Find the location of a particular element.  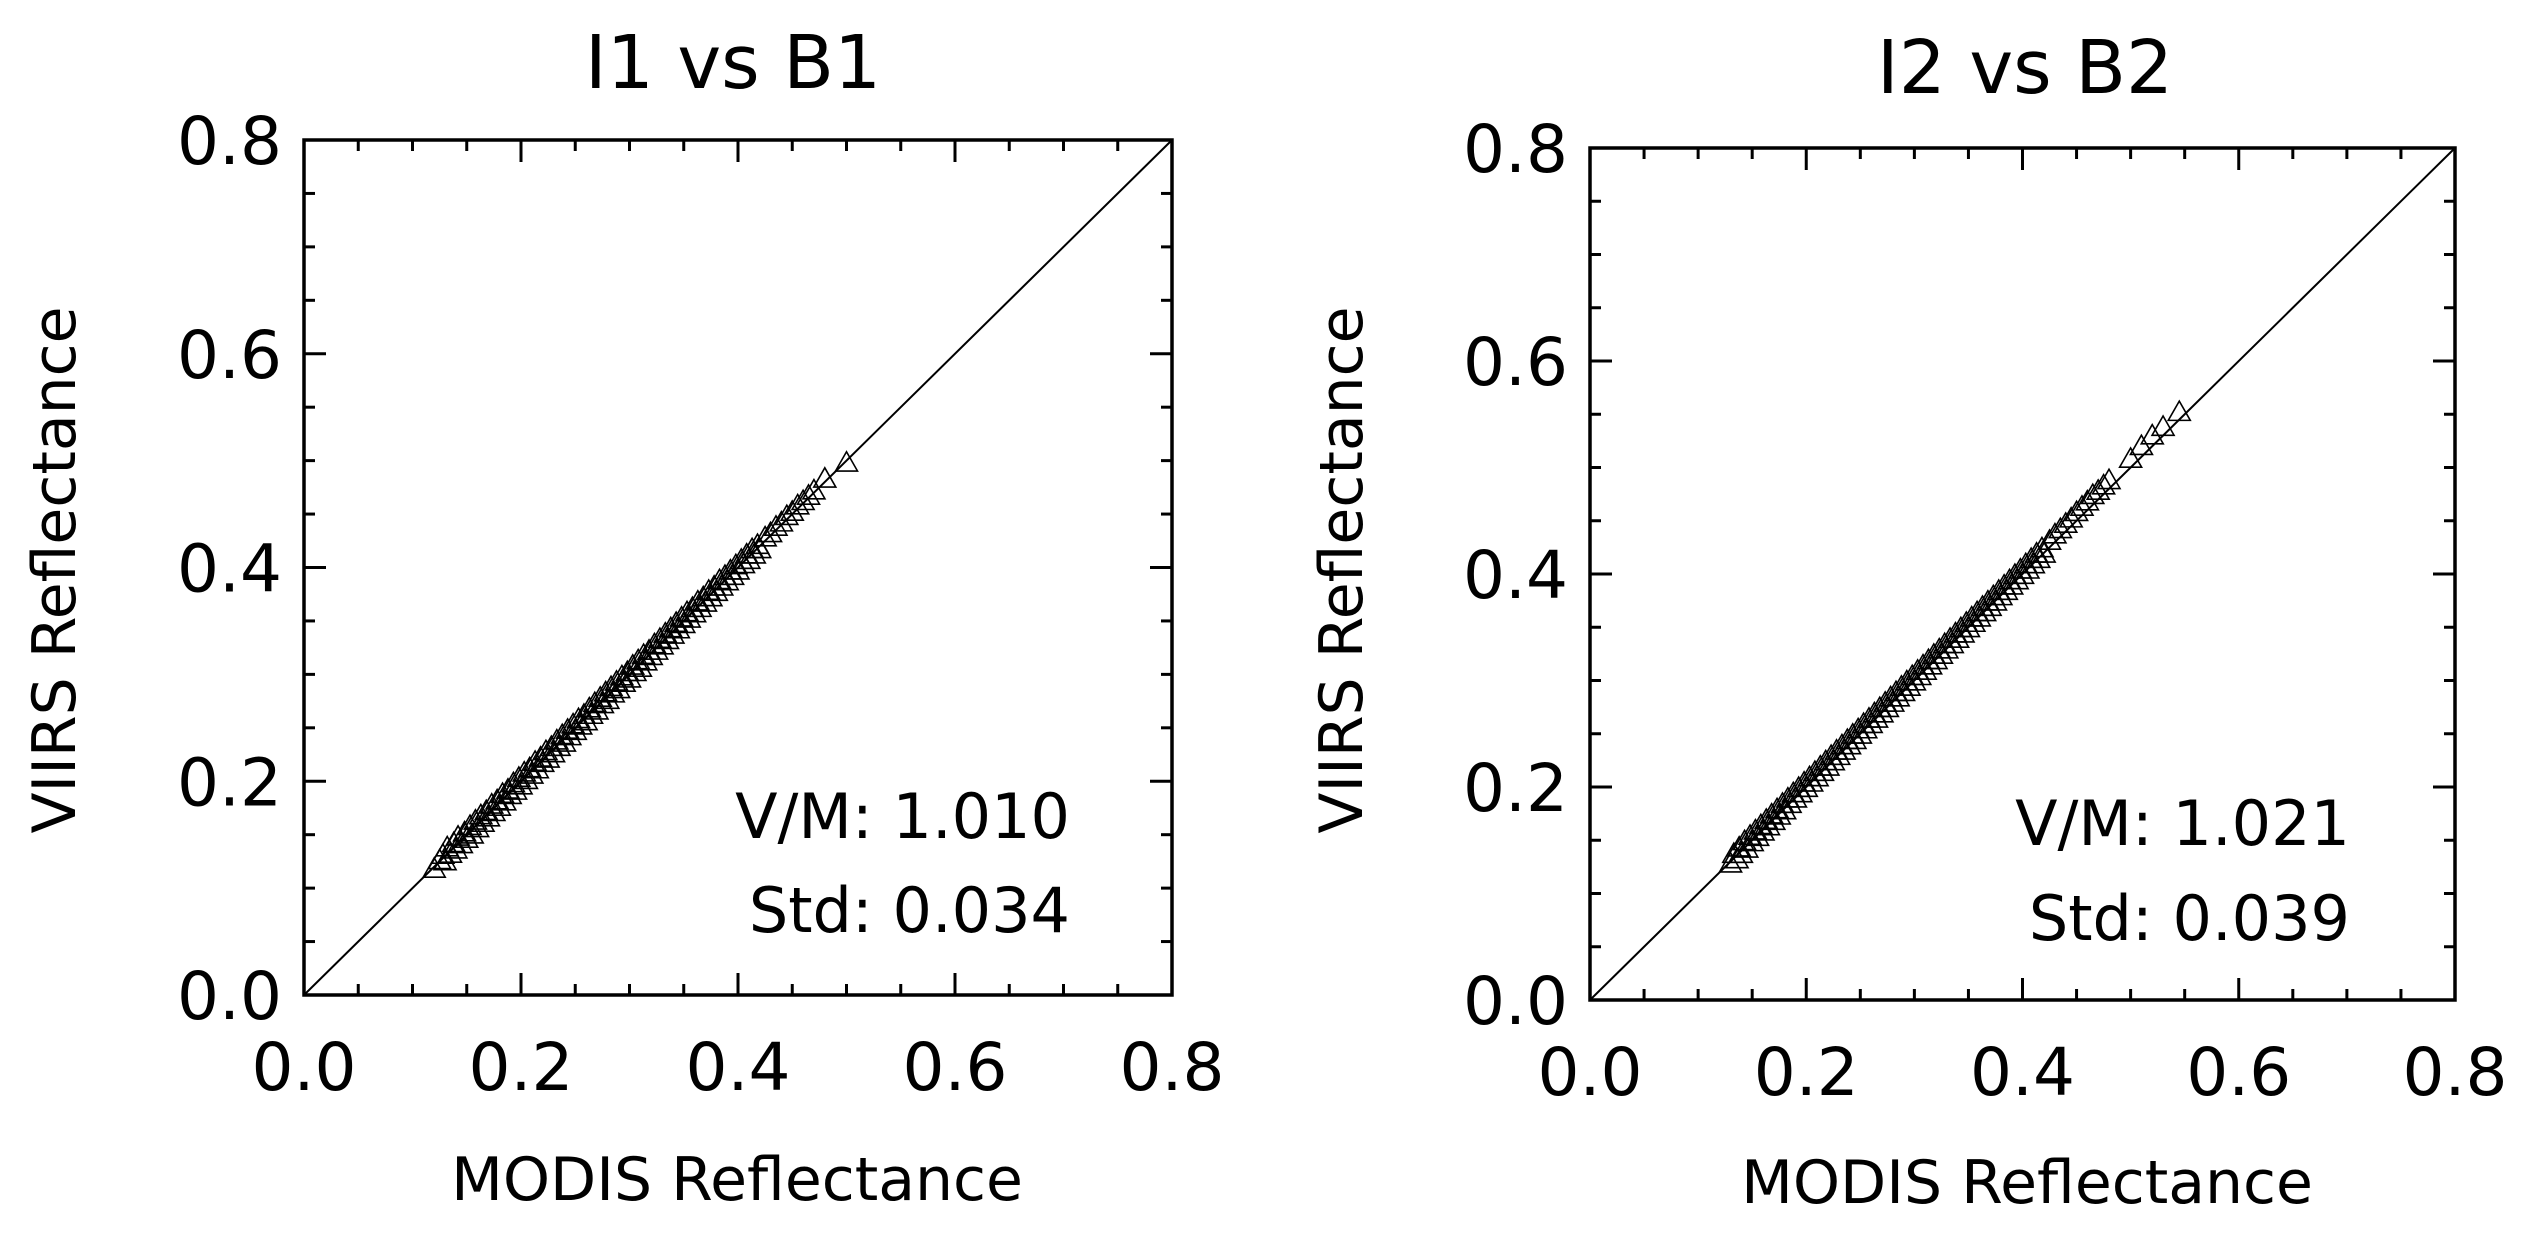

std-value: 0.034 is located at coordinates (982, 910).